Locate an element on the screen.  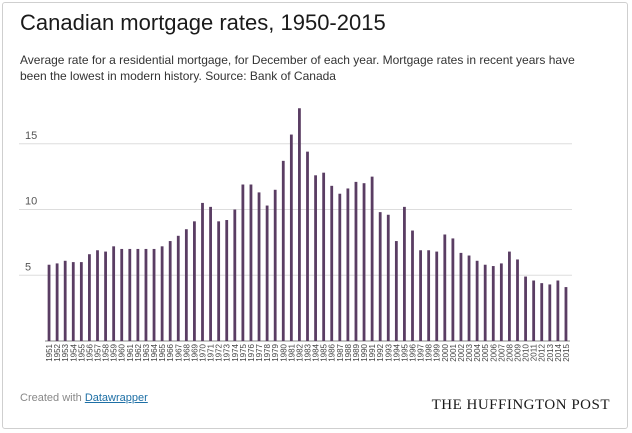
x-tick-label: 1962 is located at coordinates (138, 352).